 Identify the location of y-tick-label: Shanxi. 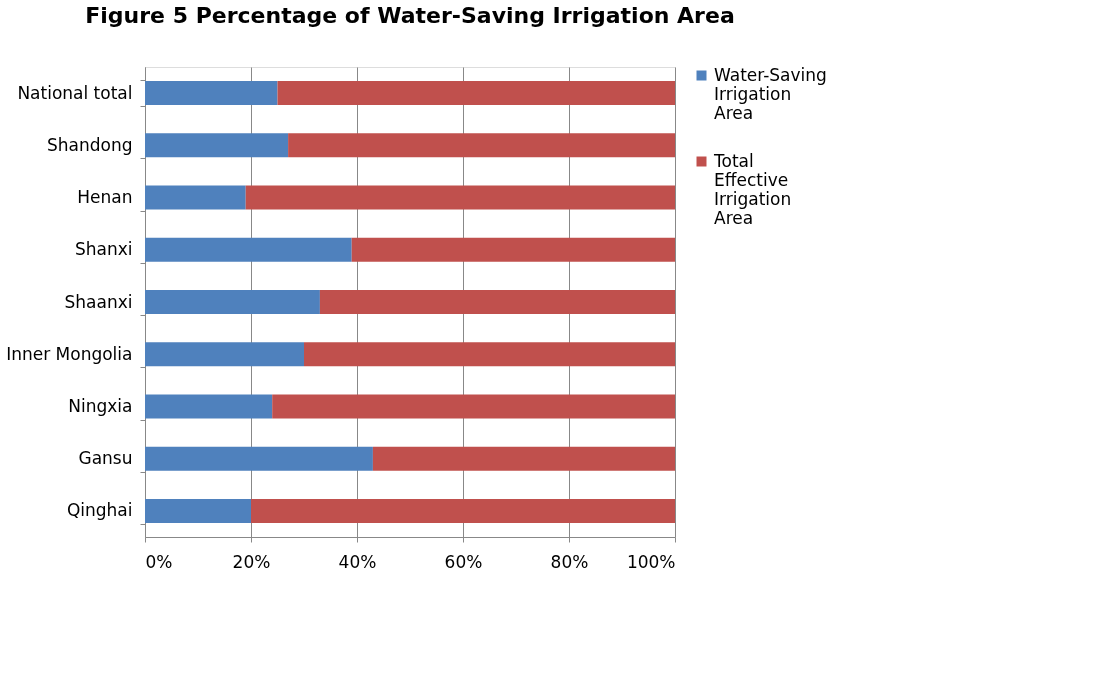
(103, 249).